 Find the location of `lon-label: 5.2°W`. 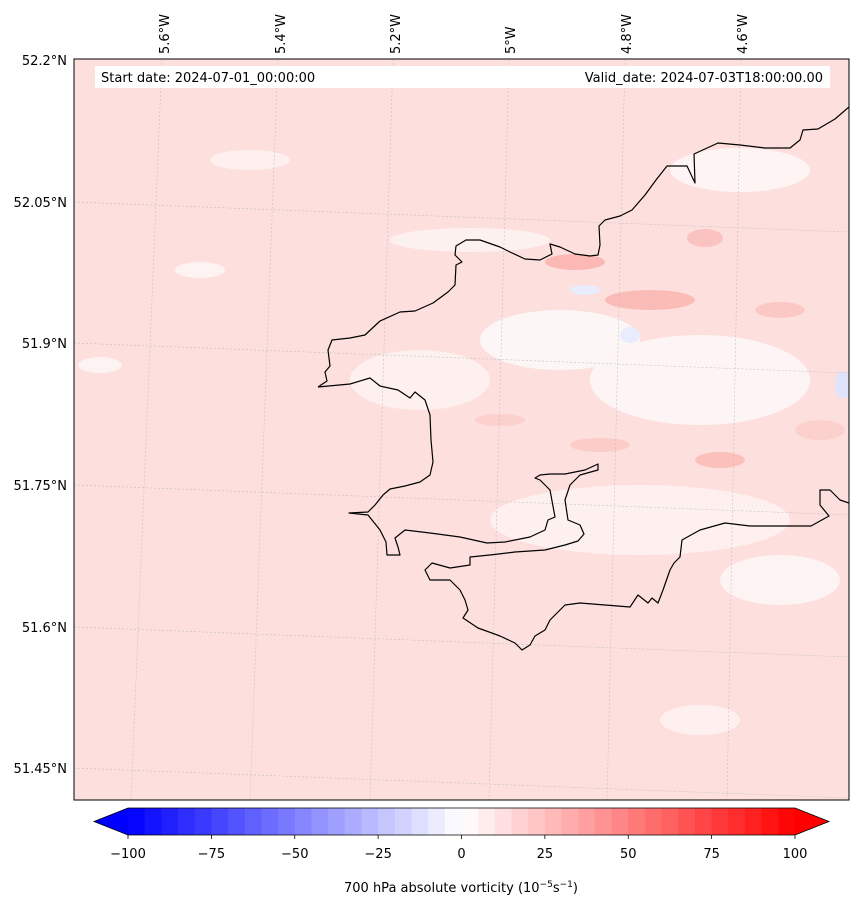

lon-label: 5.2°W is located at coordinates (396, 34).